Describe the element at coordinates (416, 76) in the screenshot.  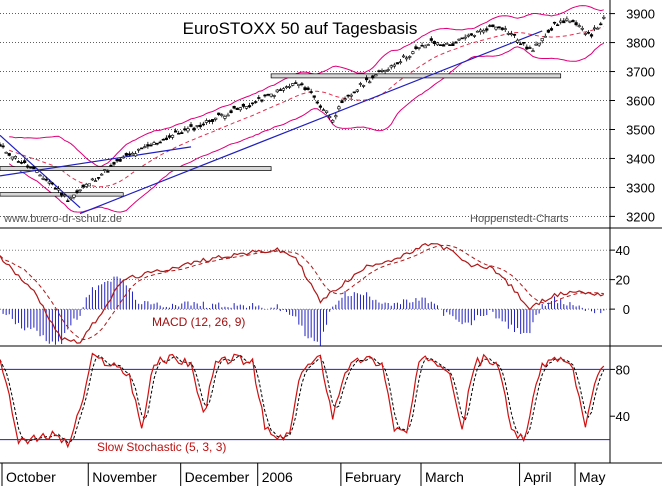
I see `support-resistance-box` at that location.